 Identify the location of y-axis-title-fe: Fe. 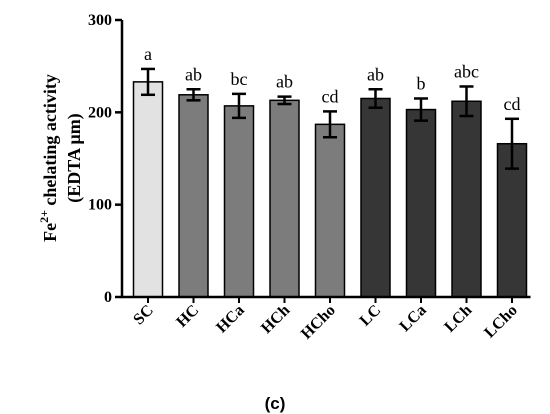
(50, 232).